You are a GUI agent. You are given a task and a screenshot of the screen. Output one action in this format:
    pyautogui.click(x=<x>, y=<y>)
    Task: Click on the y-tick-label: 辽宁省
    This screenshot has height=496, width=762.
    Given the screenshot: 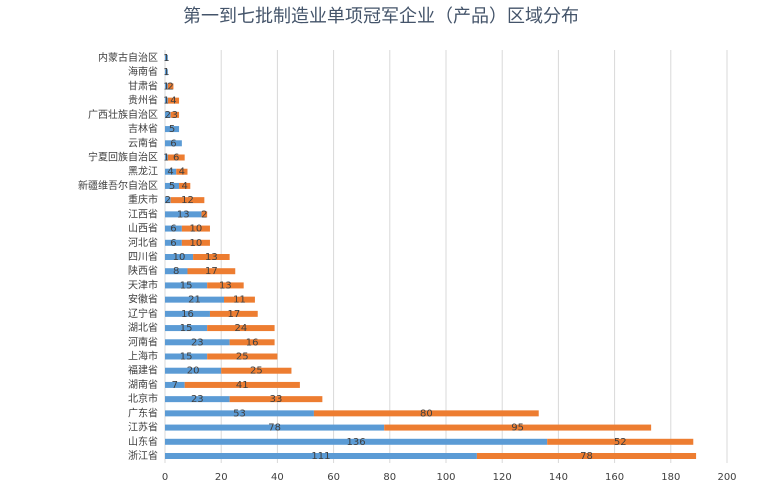 What is the action you would take?
    pyautogui.click(x=143, y=313)
    